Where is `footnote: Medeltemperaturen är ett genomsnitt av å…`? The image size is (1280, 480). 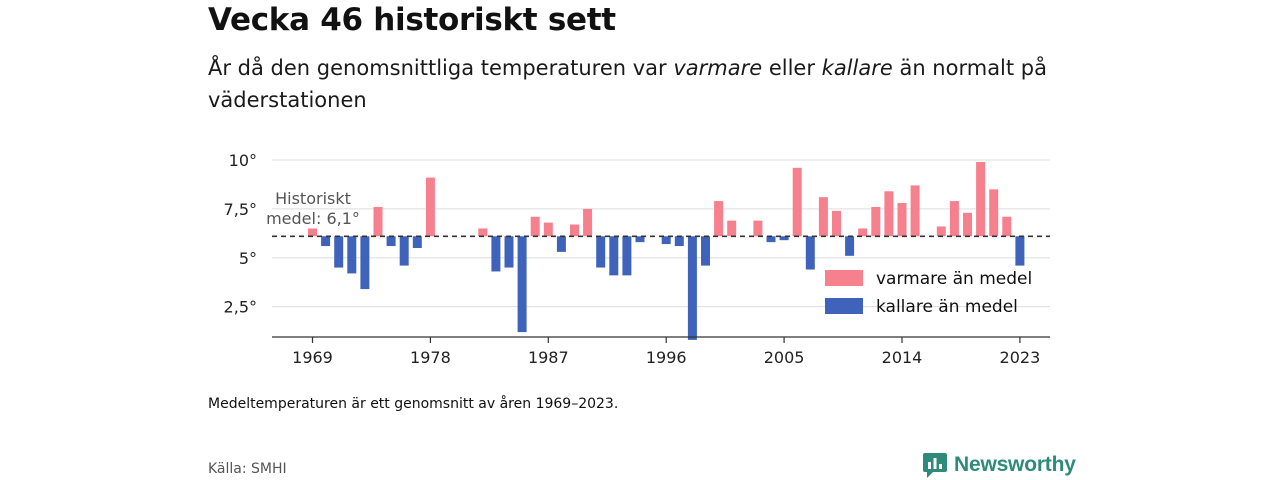
footnote: Medeltemperaturen är ett genomsnitt av å… is located at coordinates (413, 404).